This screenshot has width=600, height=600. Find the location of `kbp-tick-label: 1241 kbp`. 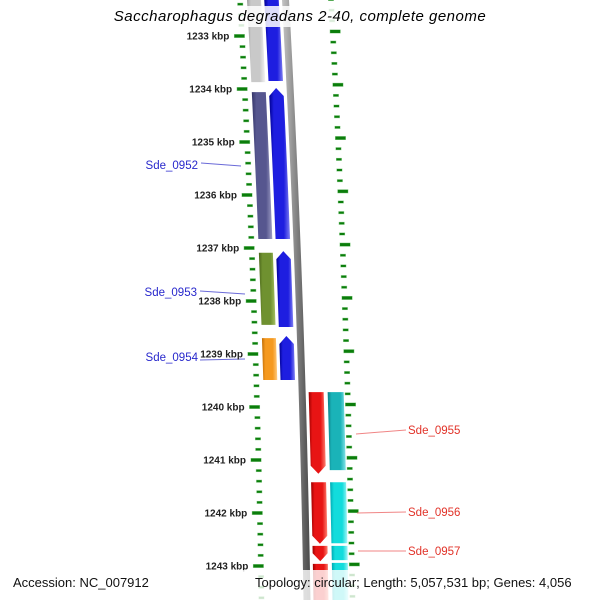

kbp-tick-label: 1241 kbp is located at coordinates (224, 461).